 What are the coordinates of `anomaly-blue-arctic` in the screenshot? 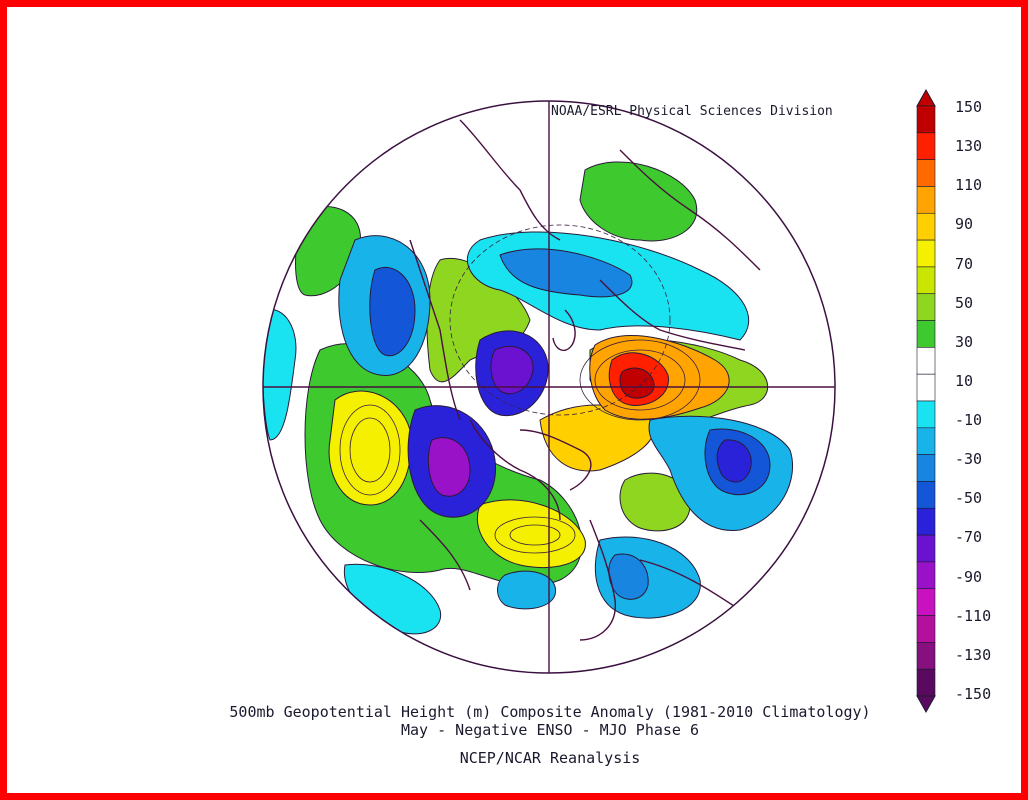 It's located at (566, 273).